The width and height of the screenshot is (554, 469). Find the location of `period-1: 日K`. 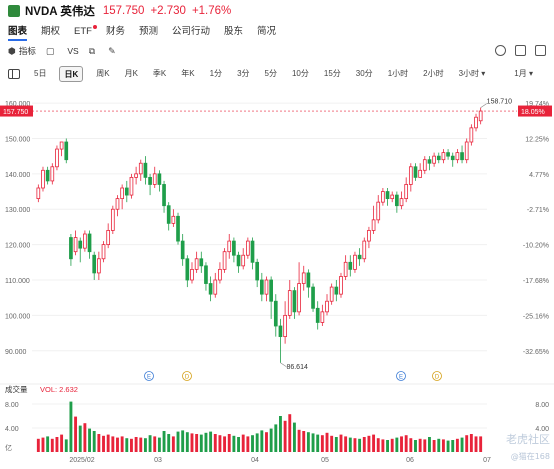

period-1: 日K is located at coordinates (71, 74).